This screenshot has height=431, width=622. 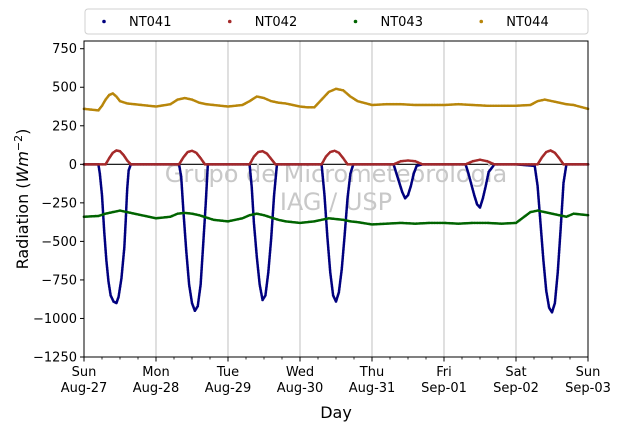 I want to click on x-tick-label-date: Aug-29, so click(x=228, y=388).